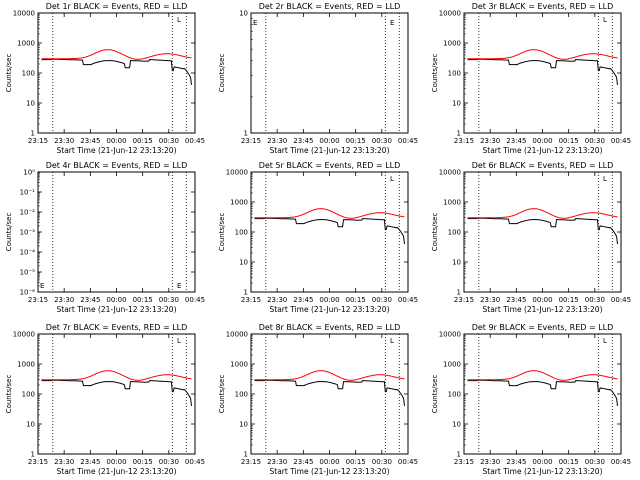 Image resolution: width=640 pixels, height=480 pixels. Describe the element at coordinates (543, 327) in the screenshot. I see `chart-title: Det 9r BLACK = Events, RED = LLD` at that location.